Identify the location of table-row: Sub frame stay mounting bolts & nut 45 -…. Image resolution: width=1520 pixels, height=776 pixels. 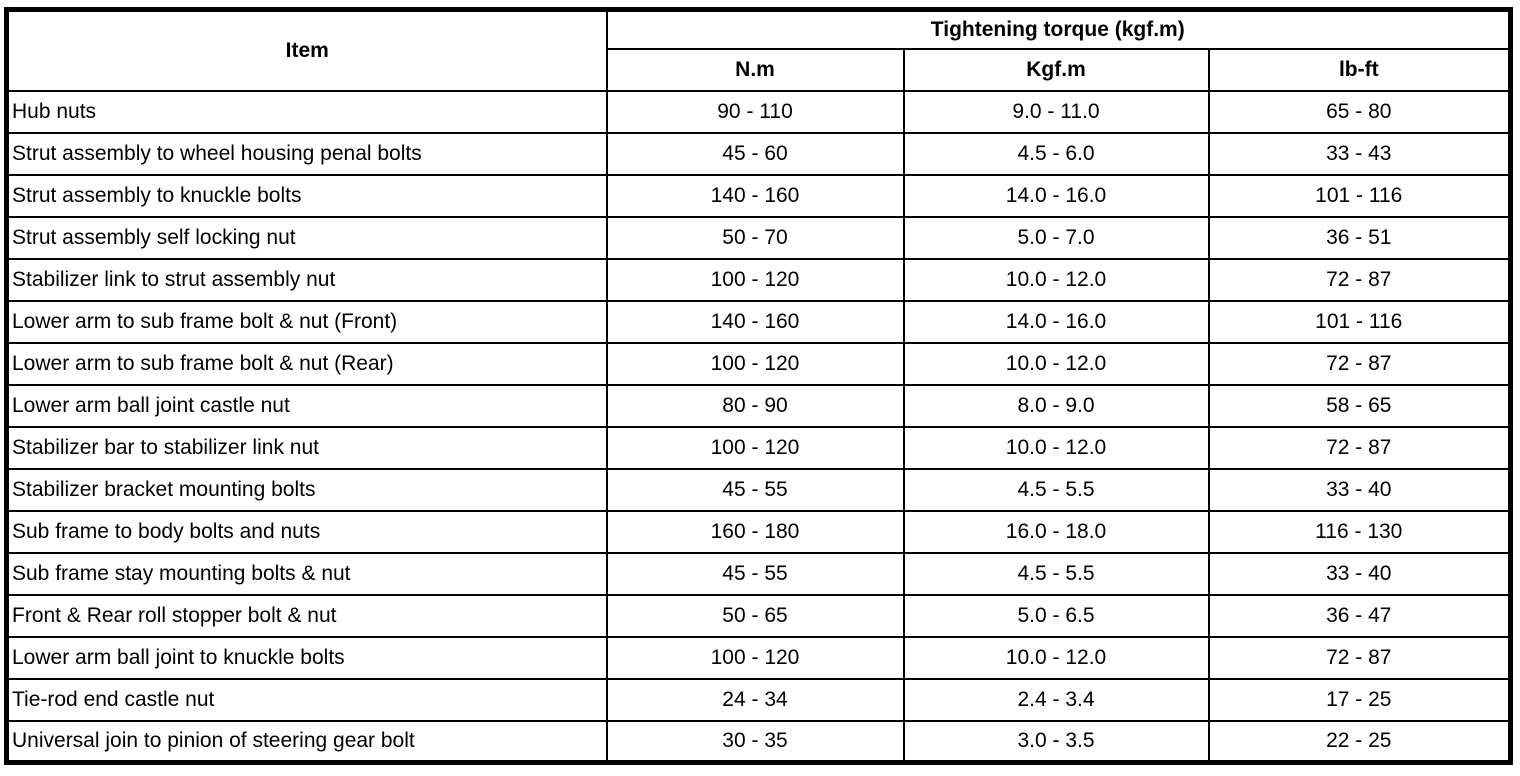
(758, 573).